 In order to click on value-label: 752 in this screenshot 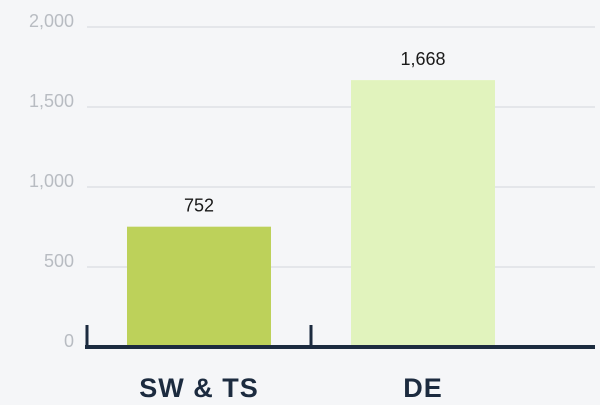, I will do `click(199, 205)`.